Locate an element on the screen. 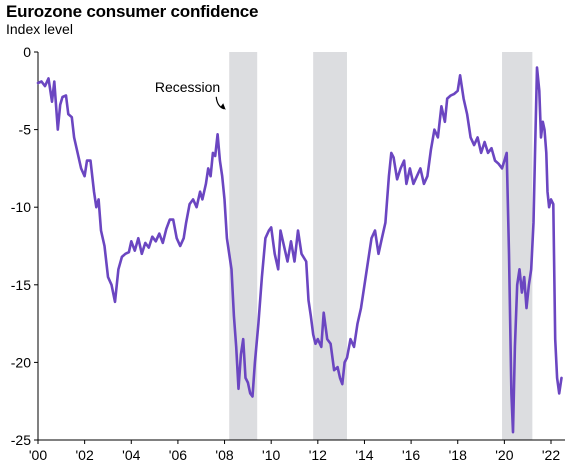 Image resolution: width=573 pixels, height=473 pixels. x-tick-label: '04 is located at coordinates (131, 455).